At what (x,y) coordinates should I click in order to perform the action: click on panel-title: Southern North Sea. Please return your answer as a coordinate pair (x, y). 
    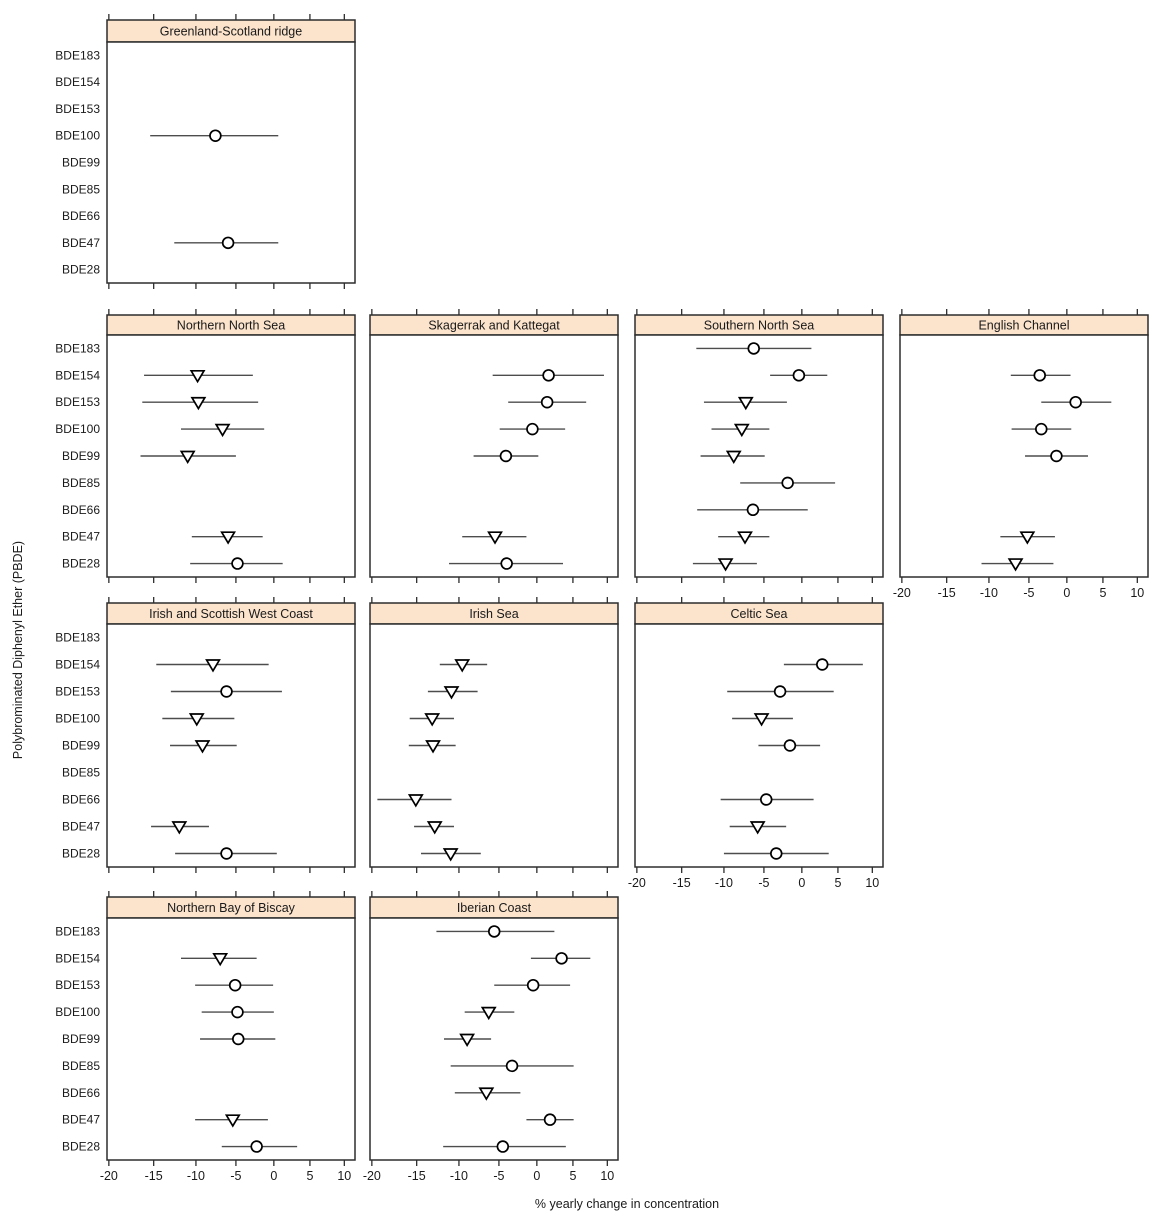
    Looking at the image, I should click on (759, 326).